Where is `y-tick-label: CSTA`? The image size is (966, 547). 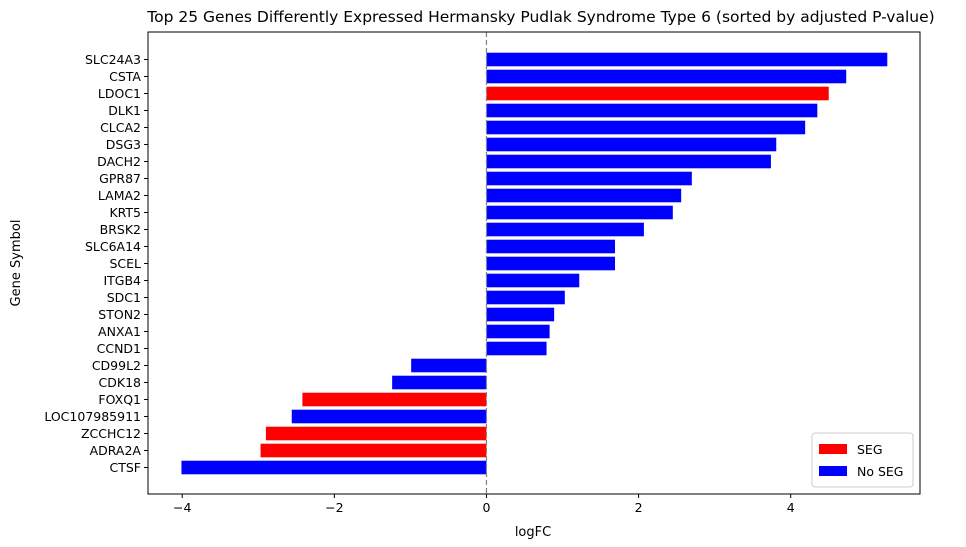 y-tick-label: CSTA is located at coordinates (125, 76).